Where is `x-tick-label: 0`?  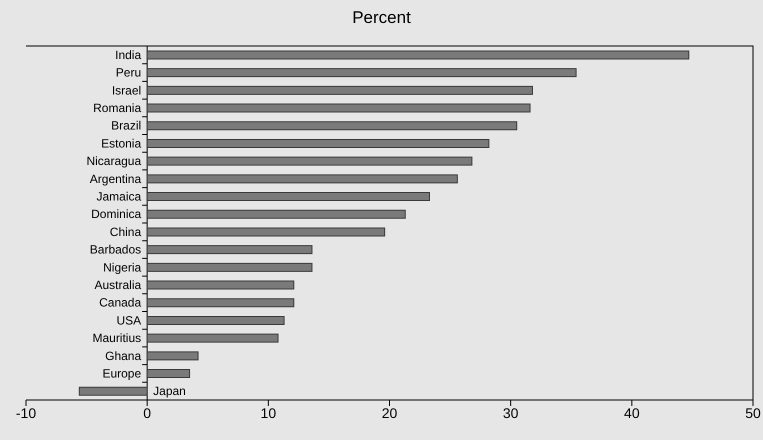
x-tick-label: 0 is located at coordinates (147, 412).